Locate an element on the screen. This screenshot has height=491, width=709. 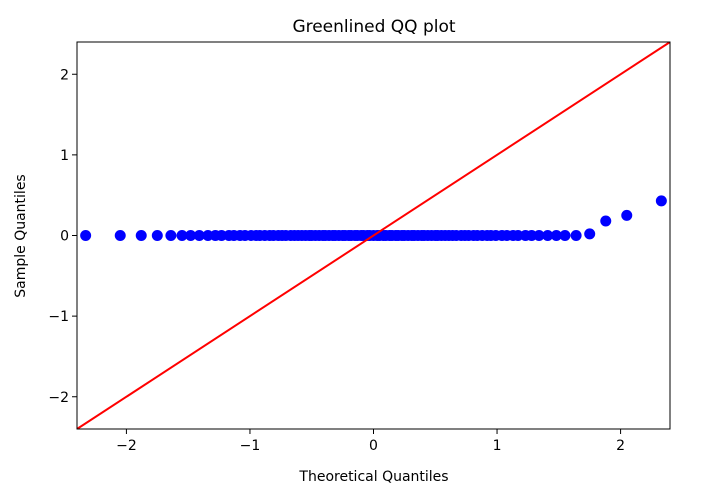
y-axis-label: Sample Quantiles is located at coordinates (21, 235).